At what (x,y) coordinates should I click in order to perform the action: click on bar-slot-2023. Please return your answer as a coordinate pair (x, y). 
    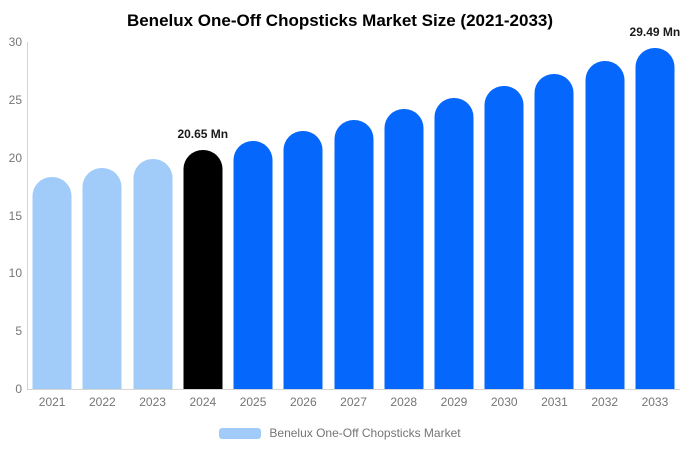
    Looking at the image, I should click on (152, 215).